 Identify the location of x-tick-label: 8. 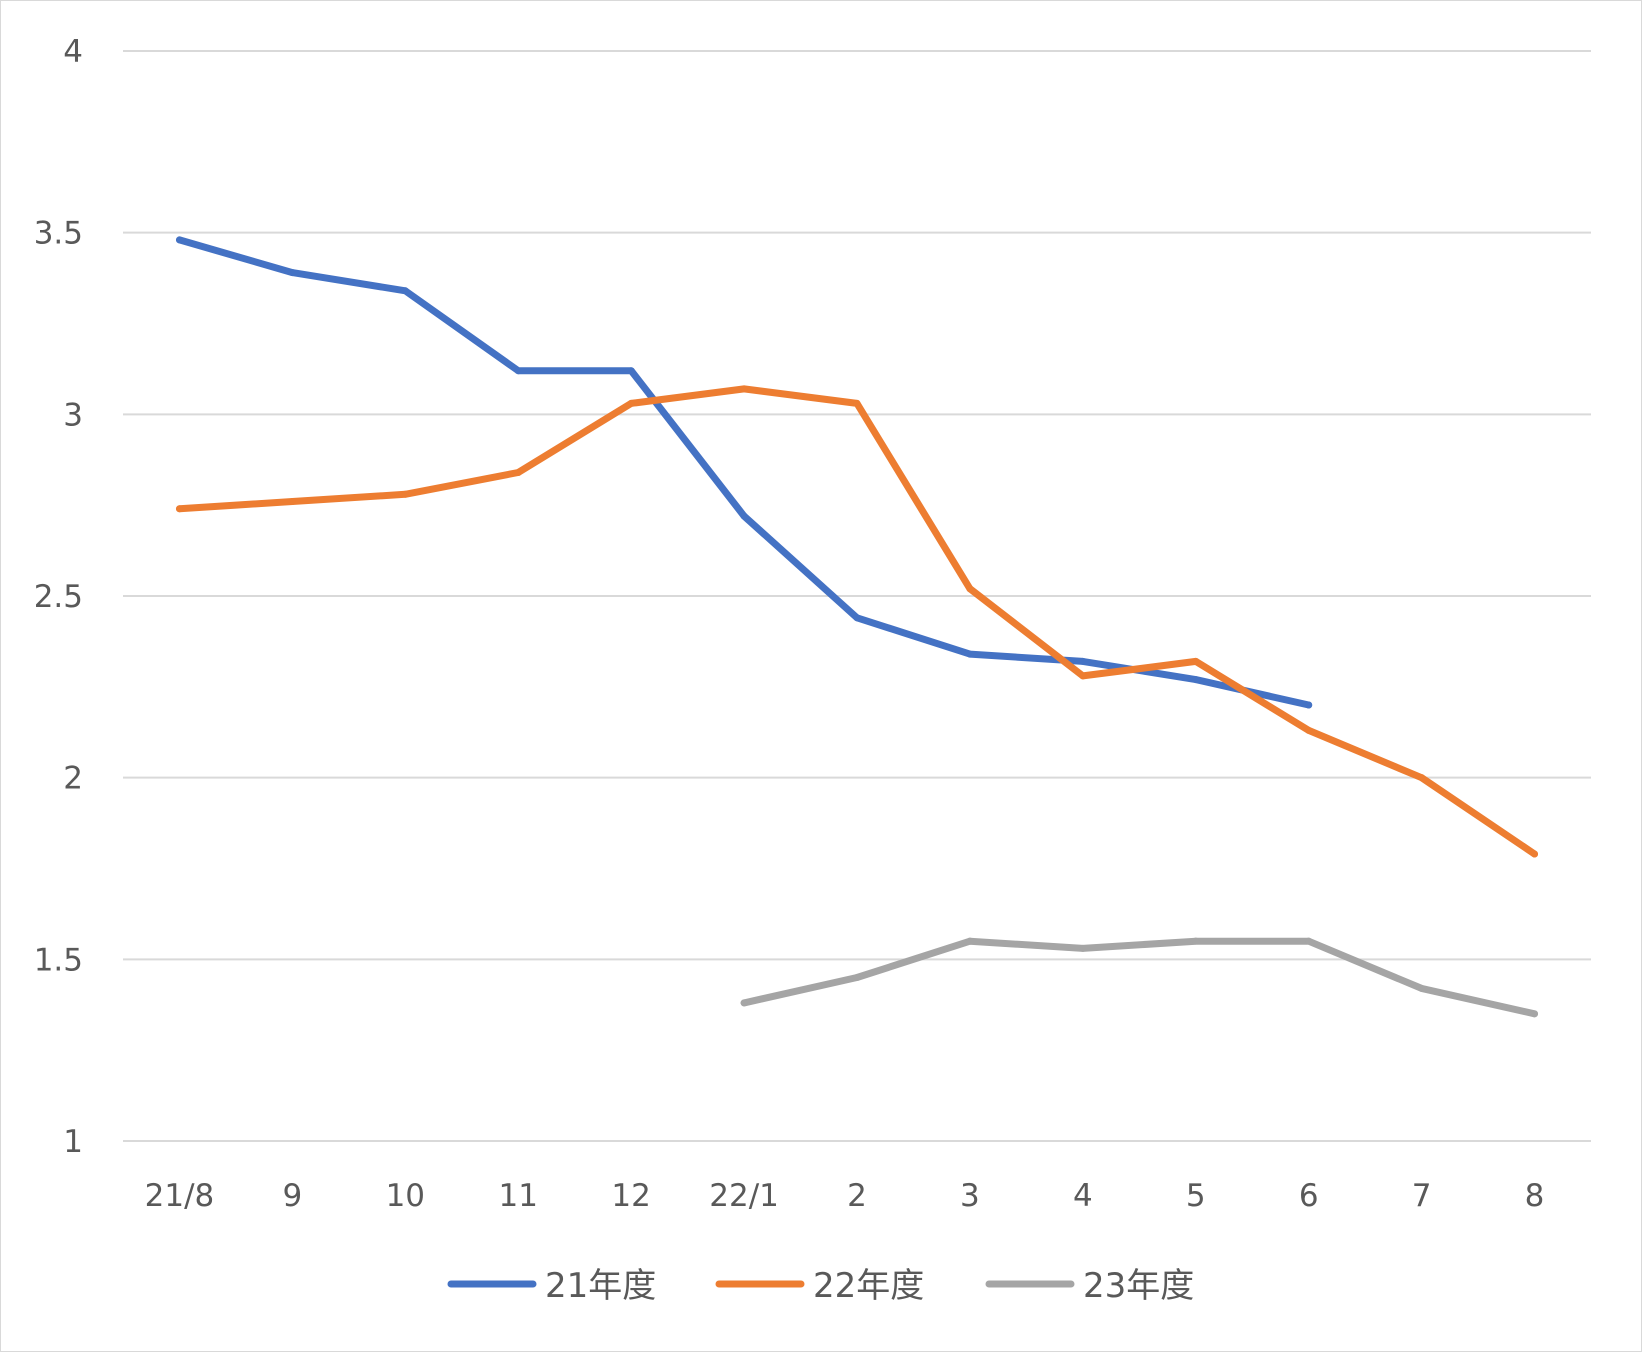
(1535, 1196).